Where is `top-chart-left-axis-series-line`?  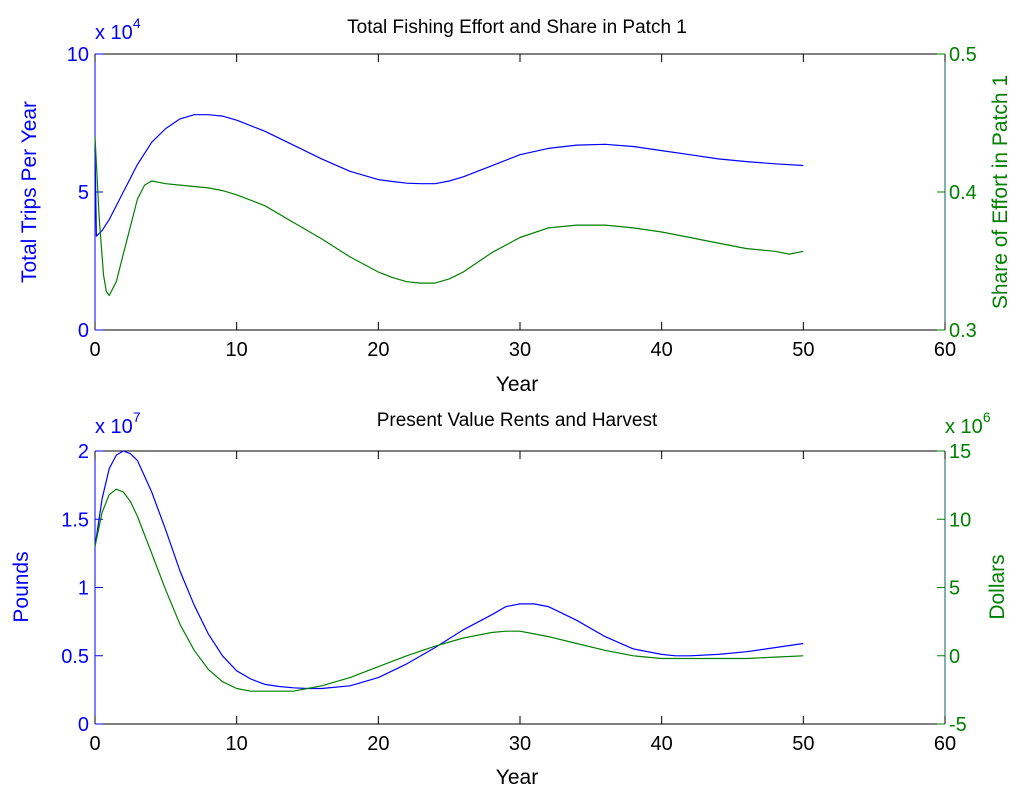
top-chart-left-axis-series-line is located at coordinates (449, 175).